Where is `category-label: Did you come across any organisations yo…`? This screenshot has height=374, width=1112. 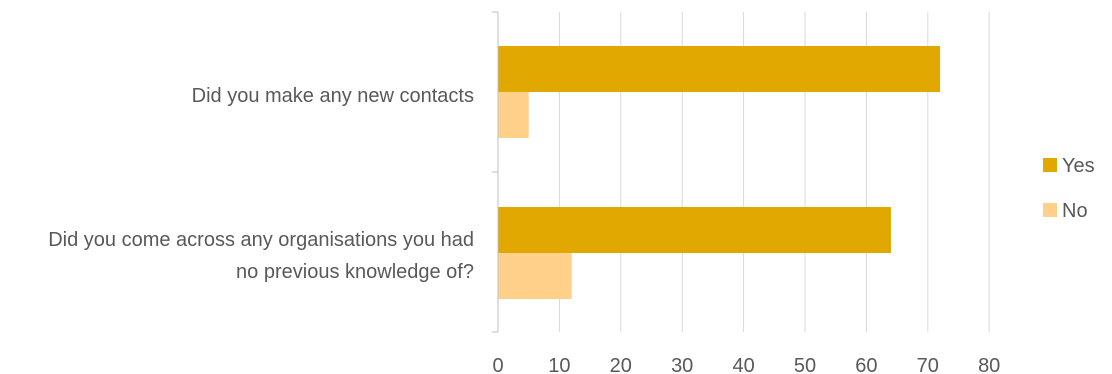
category-label: Did you come across any organisations yo… is located at coordinates (261, 240).